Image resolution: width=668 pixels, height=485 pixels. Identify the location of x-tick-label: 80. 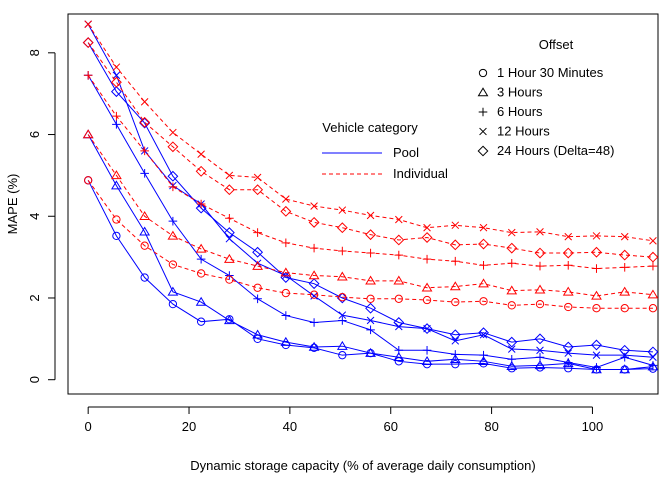
(491, 426).